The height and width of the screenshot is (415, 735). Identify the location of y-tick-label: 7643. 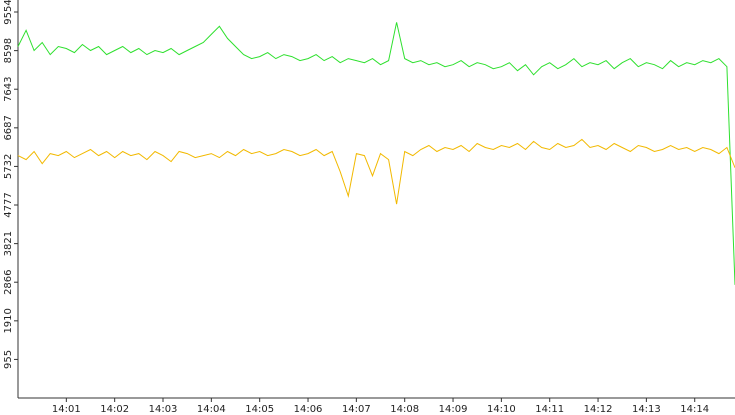
(8, 88).